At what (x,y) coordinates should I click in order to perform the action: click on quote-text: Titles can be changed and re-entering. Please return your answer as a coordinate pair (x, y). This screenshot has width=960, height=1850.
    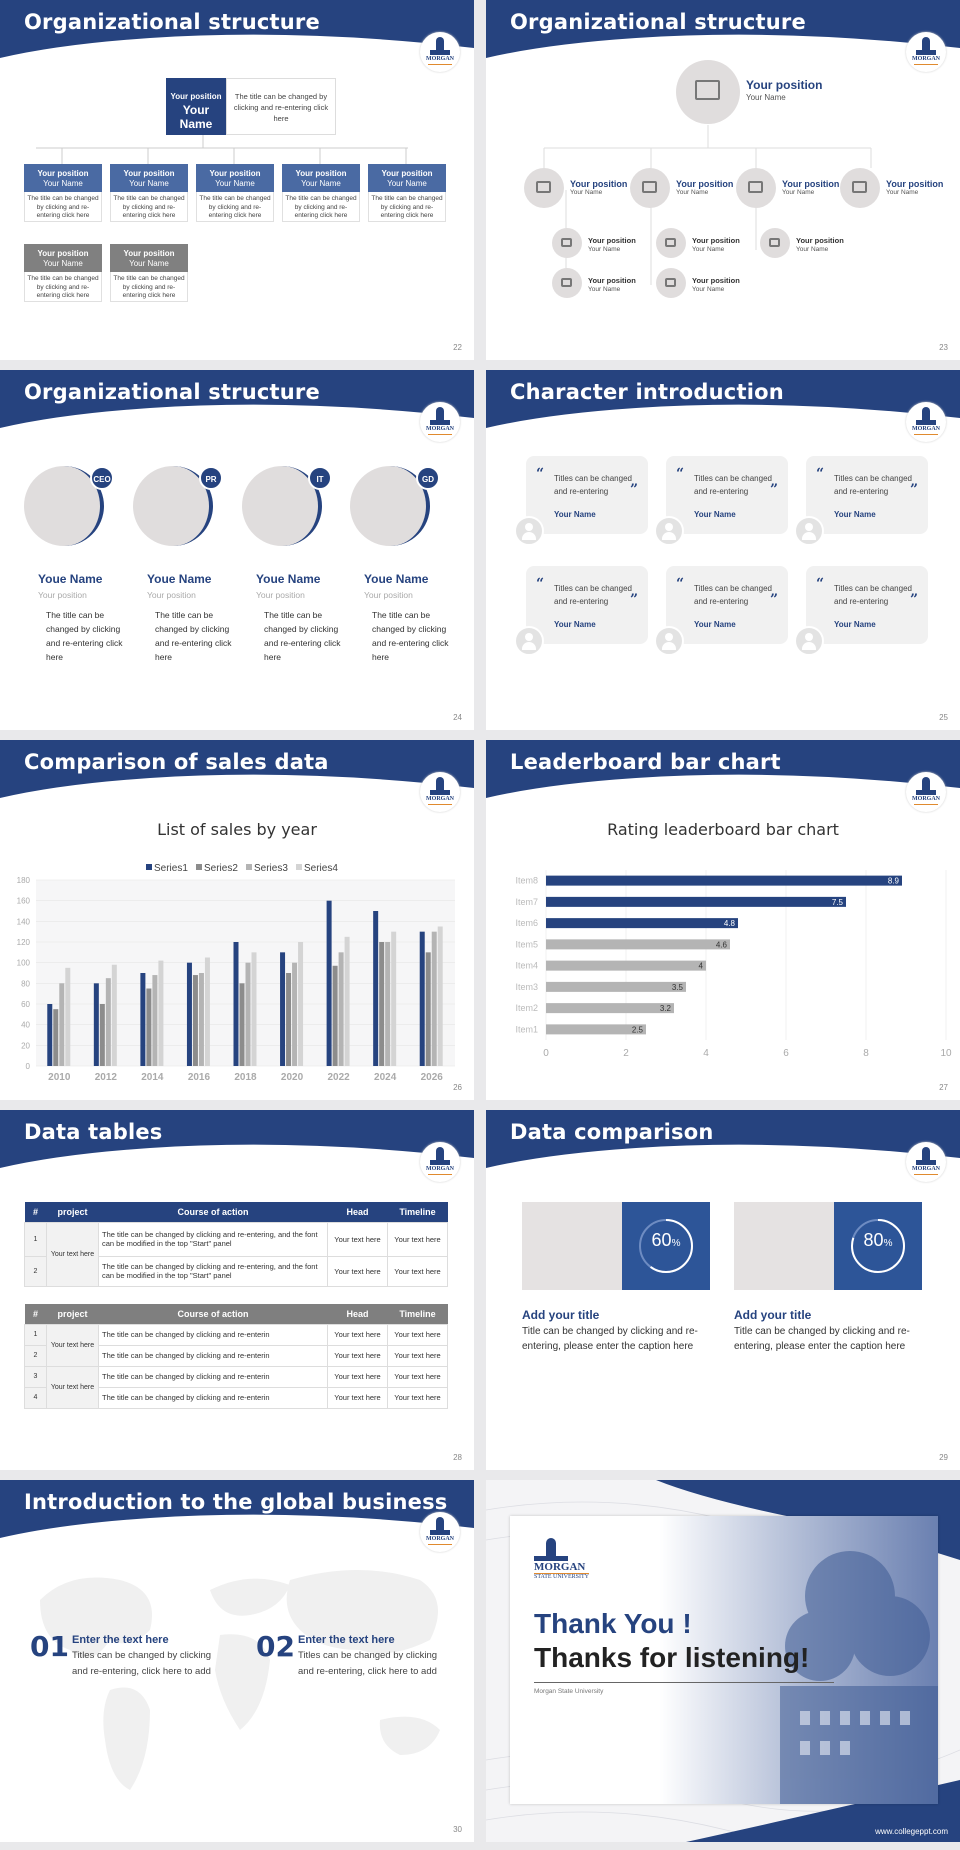
    Looking at the image, I should click on (733, 485).